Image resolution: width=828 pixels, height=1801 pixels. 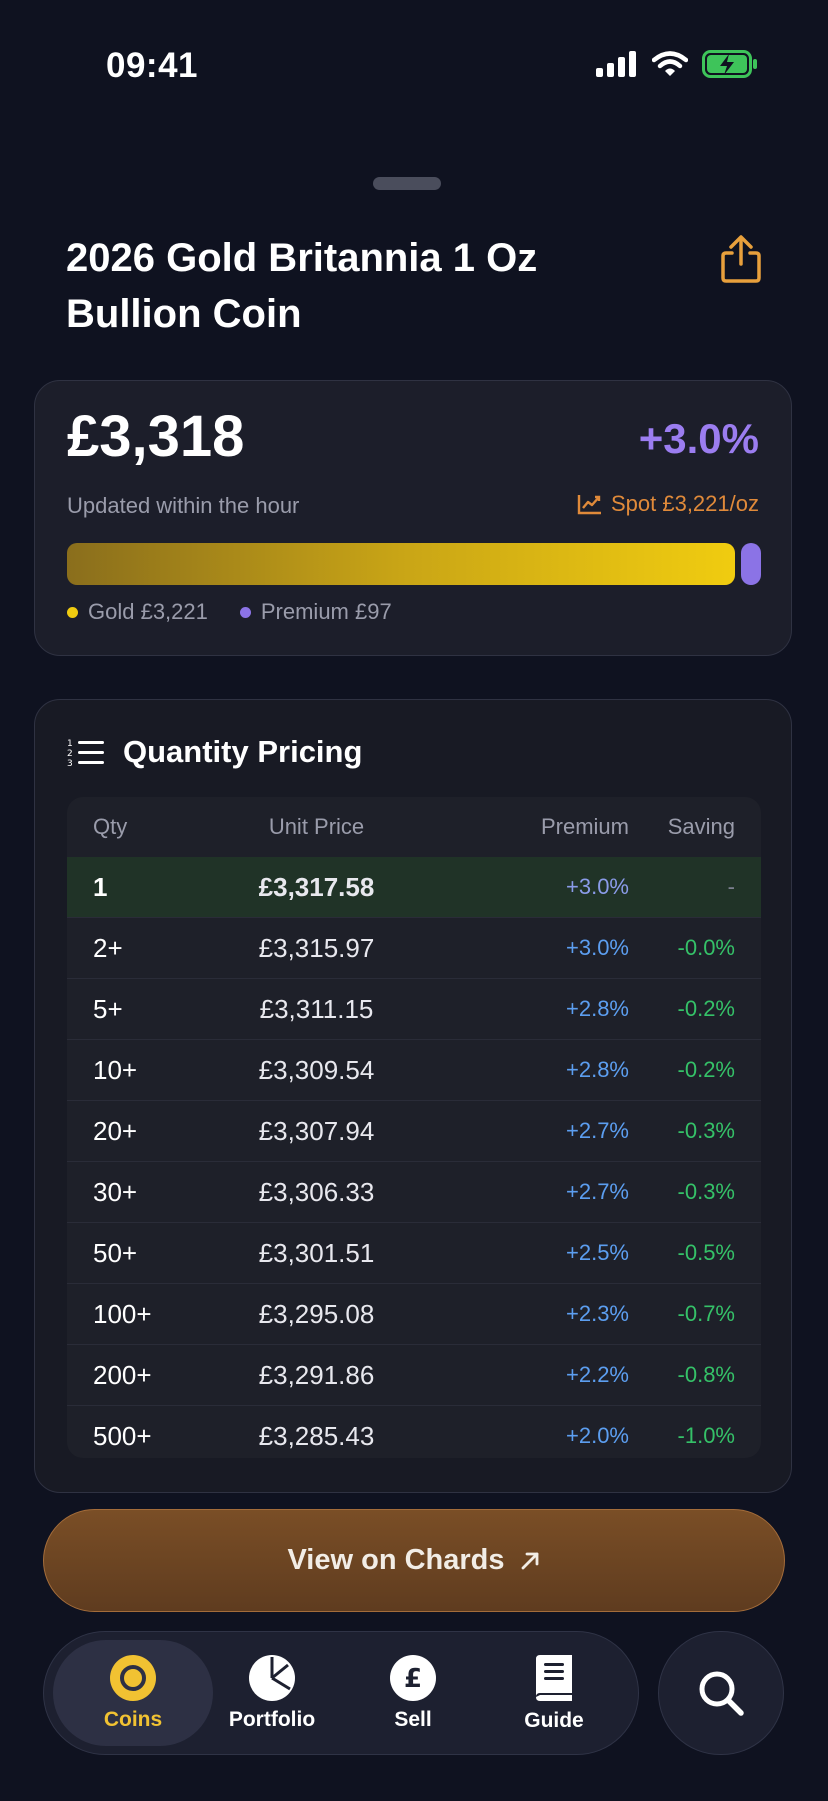 I want to click on header-unit-price: Unit Price, so click(x=316, y=826).